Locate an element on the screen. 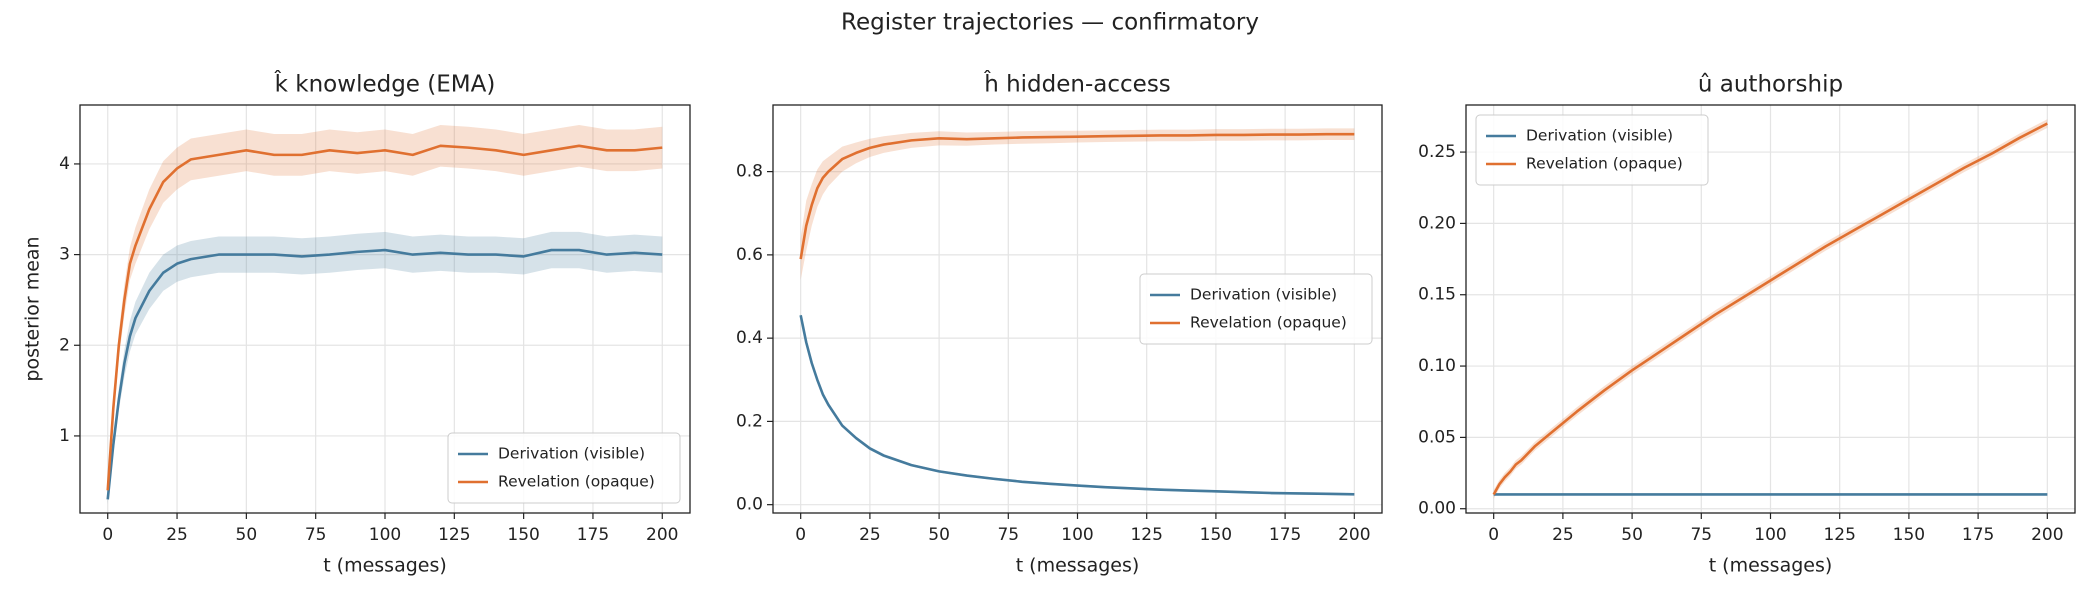  y-tick-label: 0.2 is located at coordinates (749, 421).